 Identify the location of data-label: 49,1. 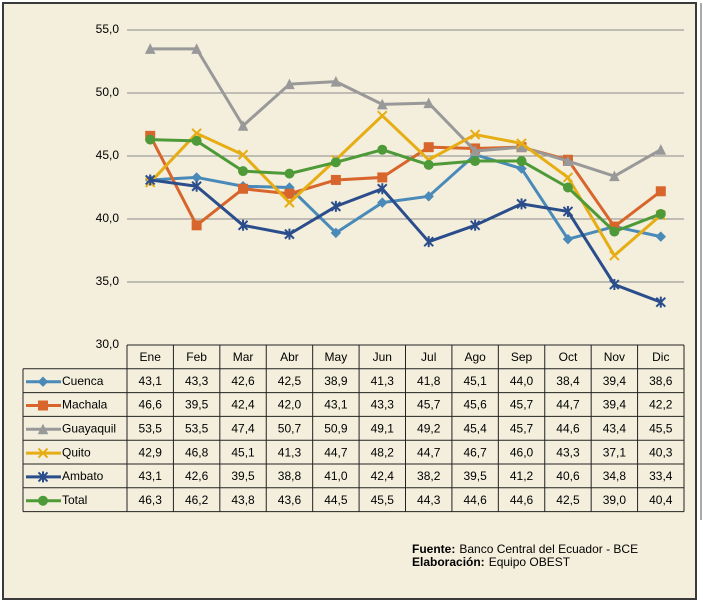
(383, 428).